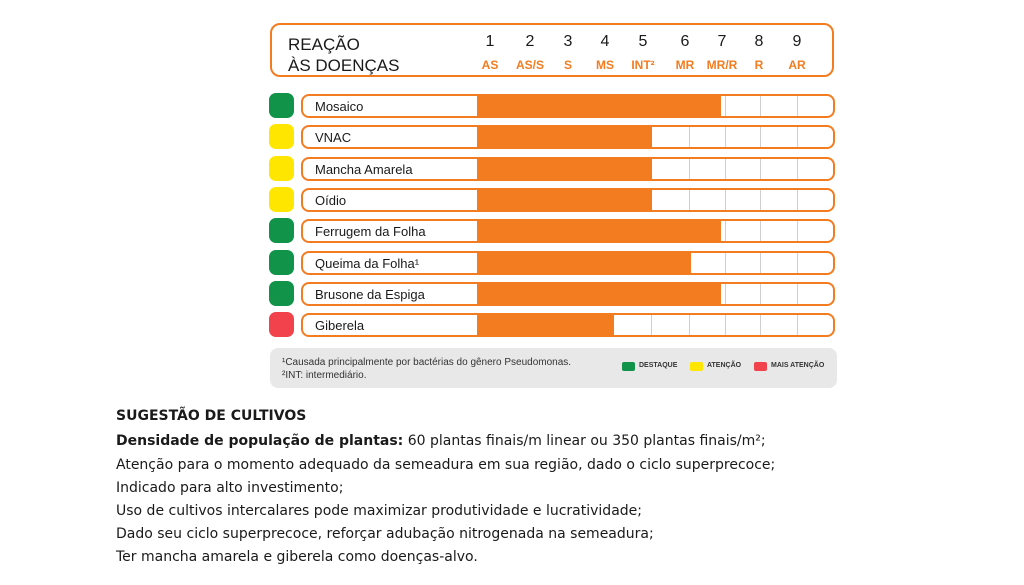  Describe the element at coordinates (324, 375) in the screenshot. I see `footnote-2: ²INT: intermediário.` at that location.